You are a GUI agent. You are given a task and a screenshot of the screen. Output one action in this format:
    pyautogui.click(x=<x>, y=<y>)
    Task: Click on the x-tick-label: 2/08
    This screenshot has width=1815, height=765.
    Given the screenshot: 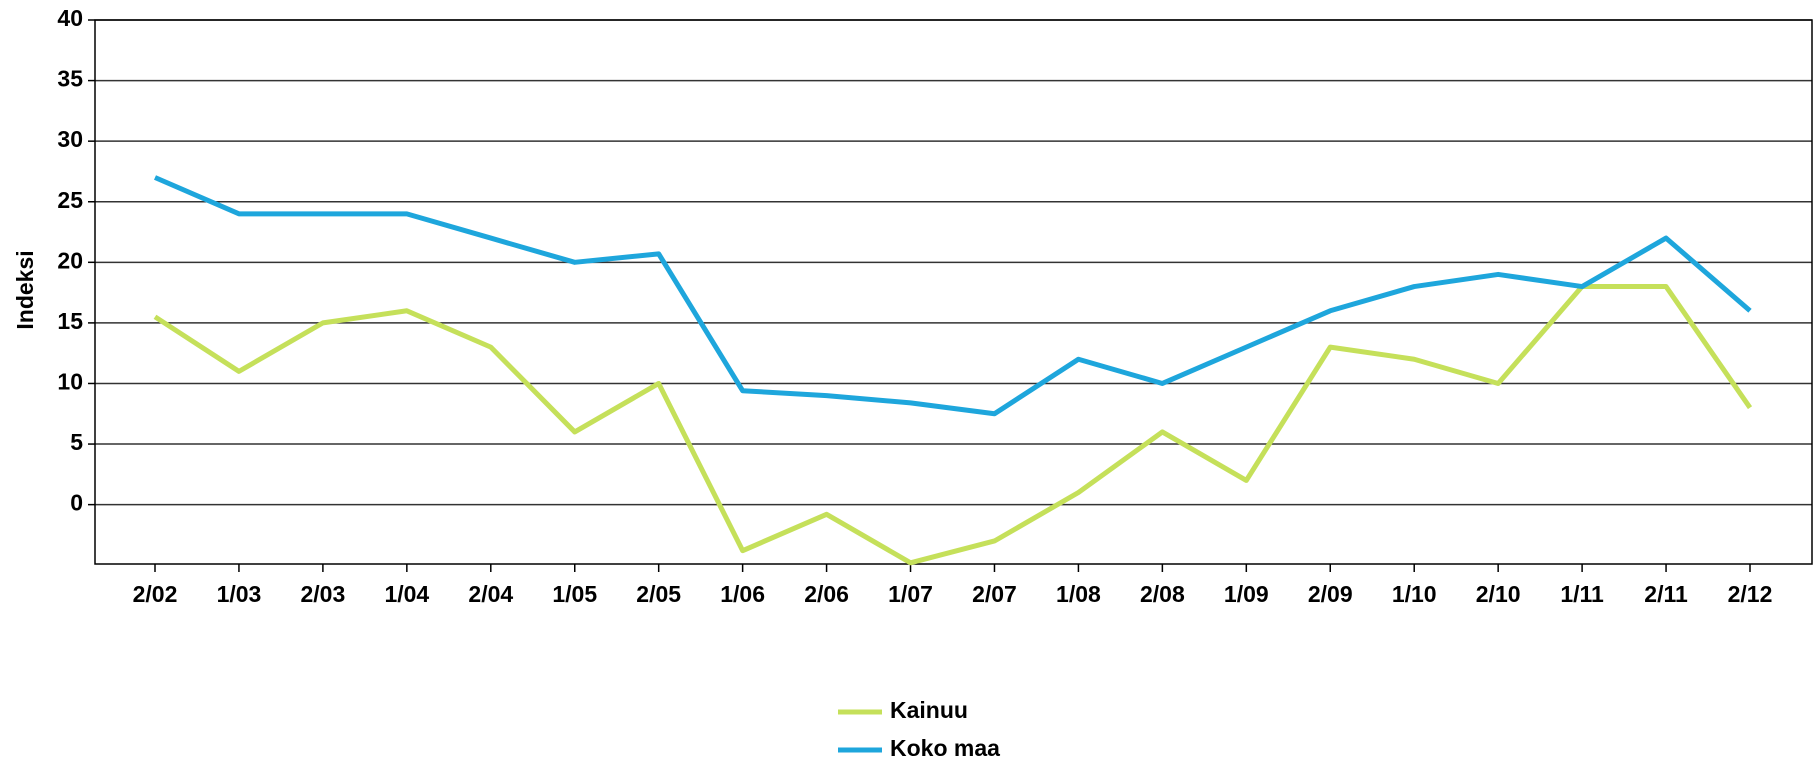 What is the action you would take?
    pyautogui.click(x=1162, y=594)
    